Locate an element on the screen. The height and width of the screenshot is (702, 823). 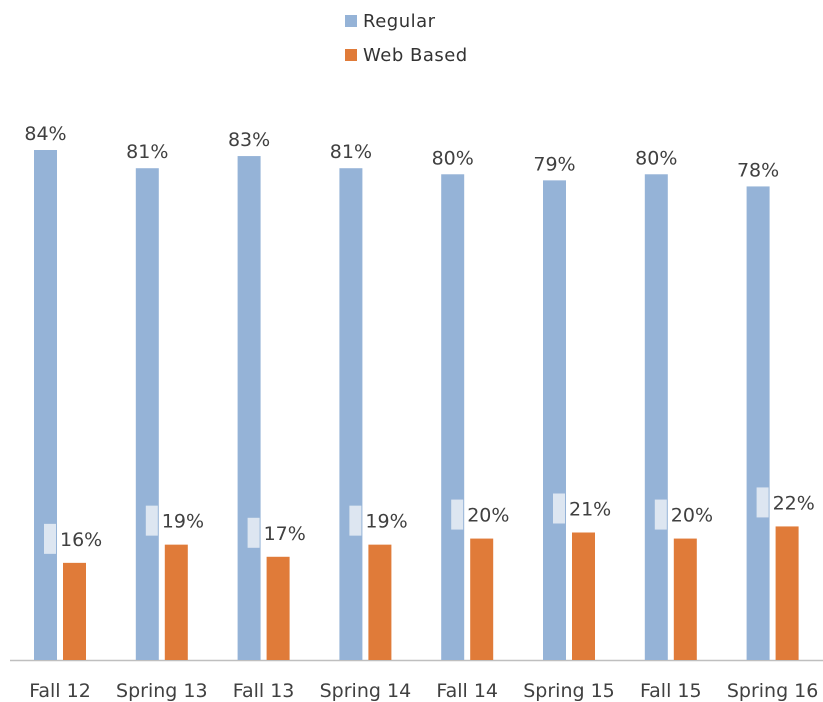
data-label-web-based-4: 19% is located at coordinates (386, 522).